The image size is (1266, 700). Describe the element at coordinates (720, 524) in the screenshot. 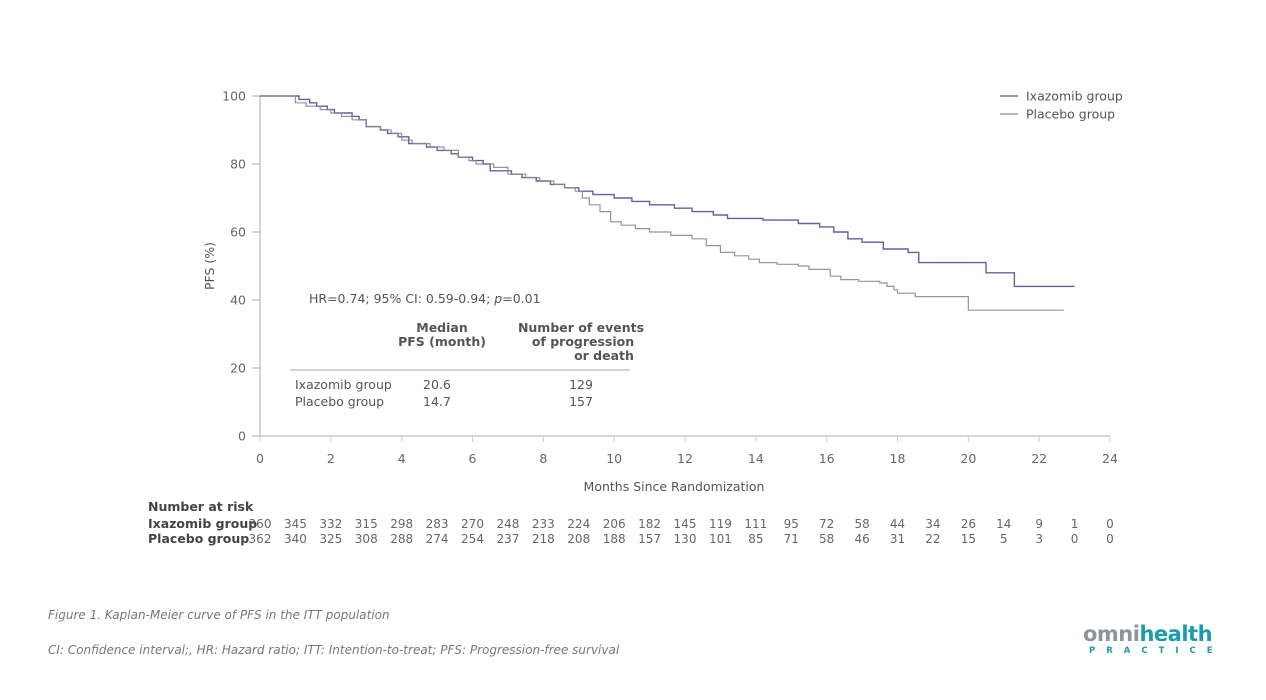

I see `risk-value: 119` at that location.